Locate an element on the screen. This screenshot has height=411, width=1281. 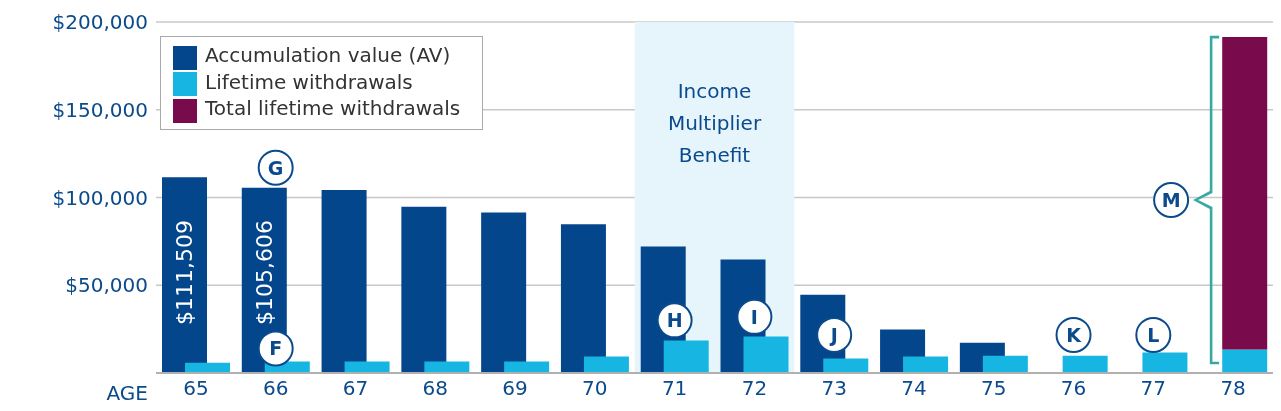
y-tick-label: $50,000 is located at coordinates (106, 285).